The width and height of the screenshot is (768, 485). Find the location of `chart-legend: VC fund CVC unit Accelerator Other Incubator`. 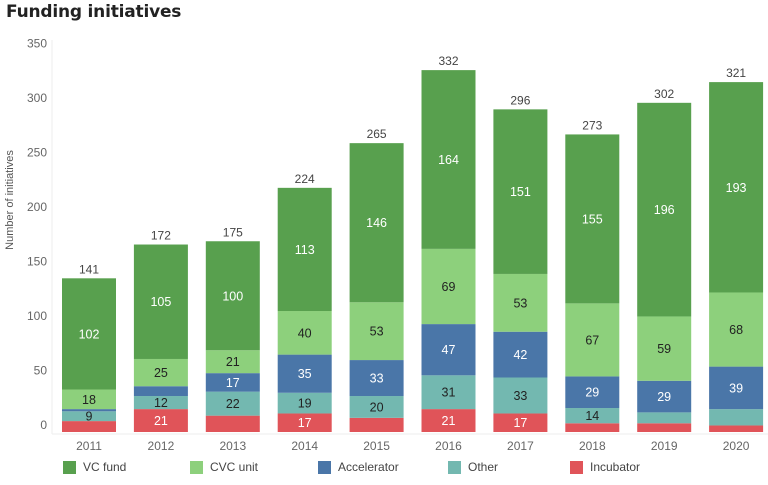

chart-legend: VC fund CVC unit Accelerator Other Incubator is located at coordinates (384, 470).